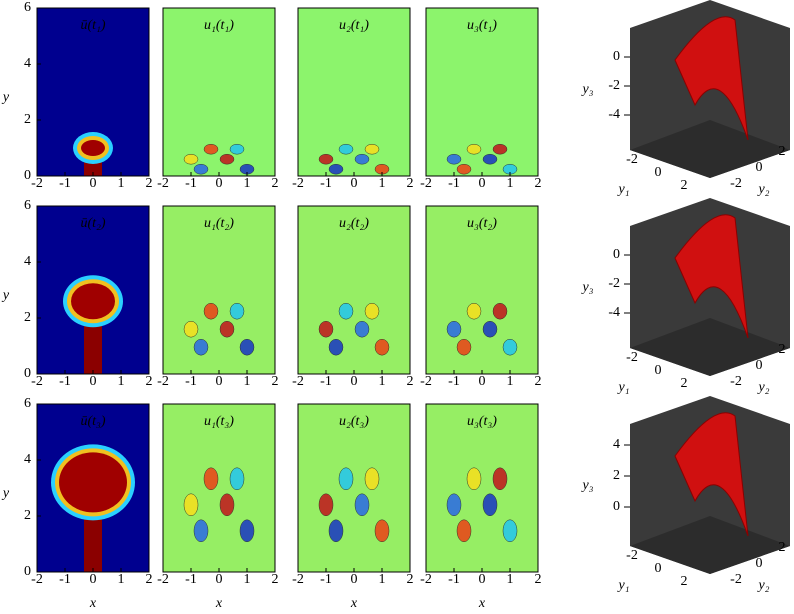 This screenshot has height=614, width=794. Describe the element at coordinates (93, 482) in the screenshot. I see `plume-cap` at that location.